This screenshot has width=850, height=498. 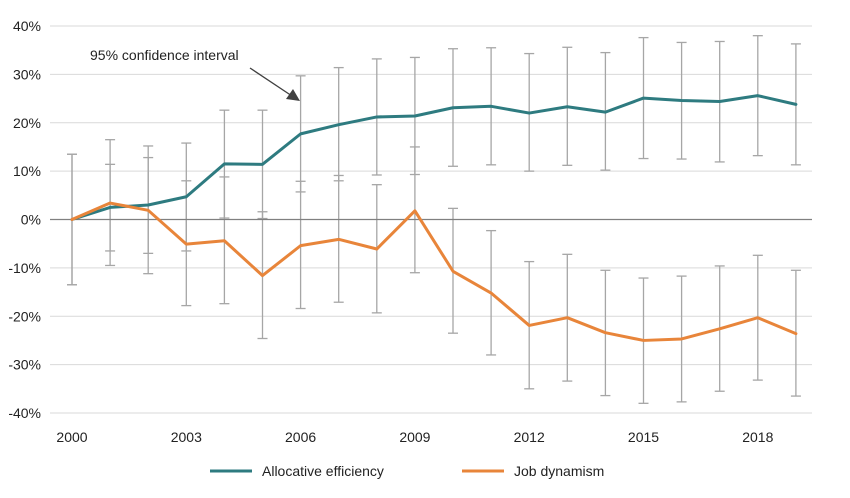 I want to click on annotation: 95% confidence interval, so click(x=195, y=74).